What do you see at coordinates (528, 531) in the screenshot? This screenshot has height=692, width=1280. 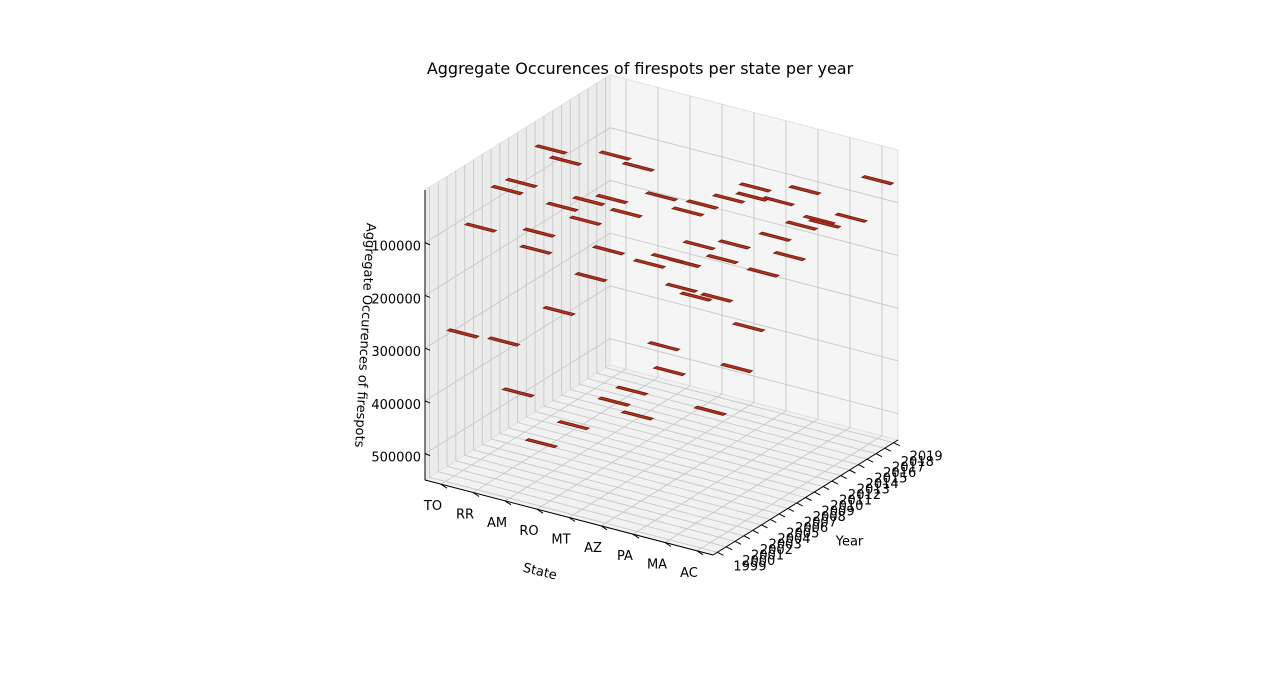 I see `state-tick-label: RO` at bounding box center [528, 531].